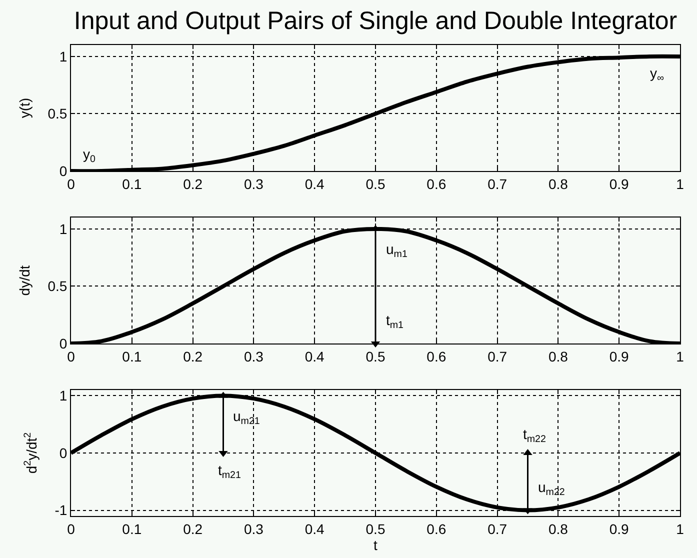 This screenshot has width=697, height=558. I want to click on annotation: t$_{m21}$, so click(229, 471).